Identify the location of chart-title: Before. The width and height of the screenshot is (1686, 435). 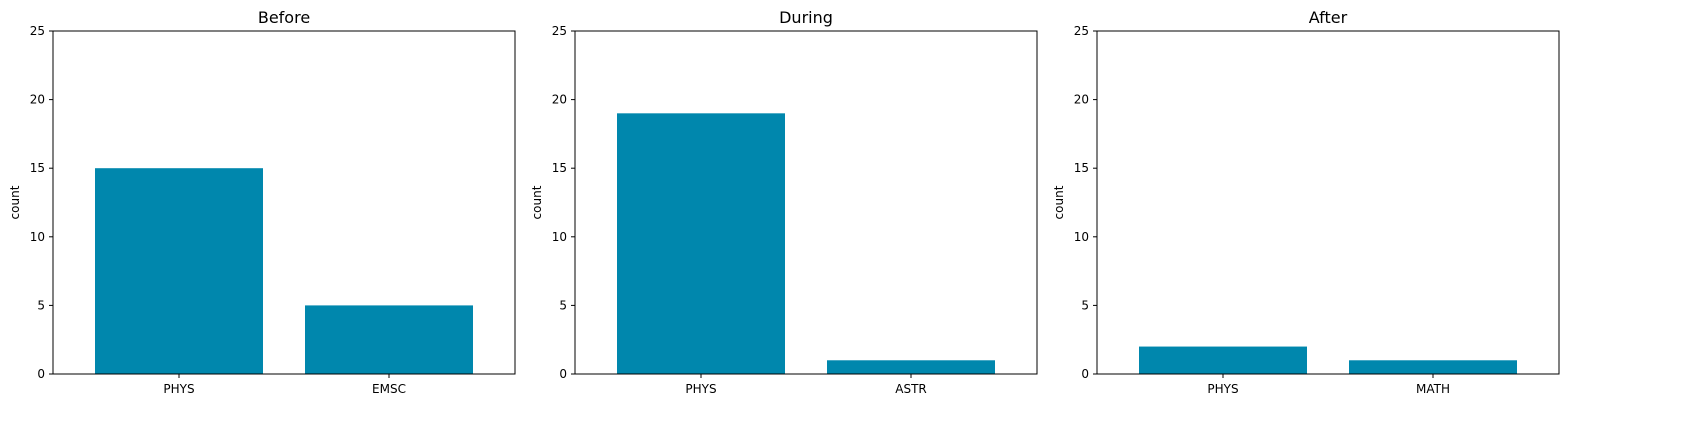
(284, 17).